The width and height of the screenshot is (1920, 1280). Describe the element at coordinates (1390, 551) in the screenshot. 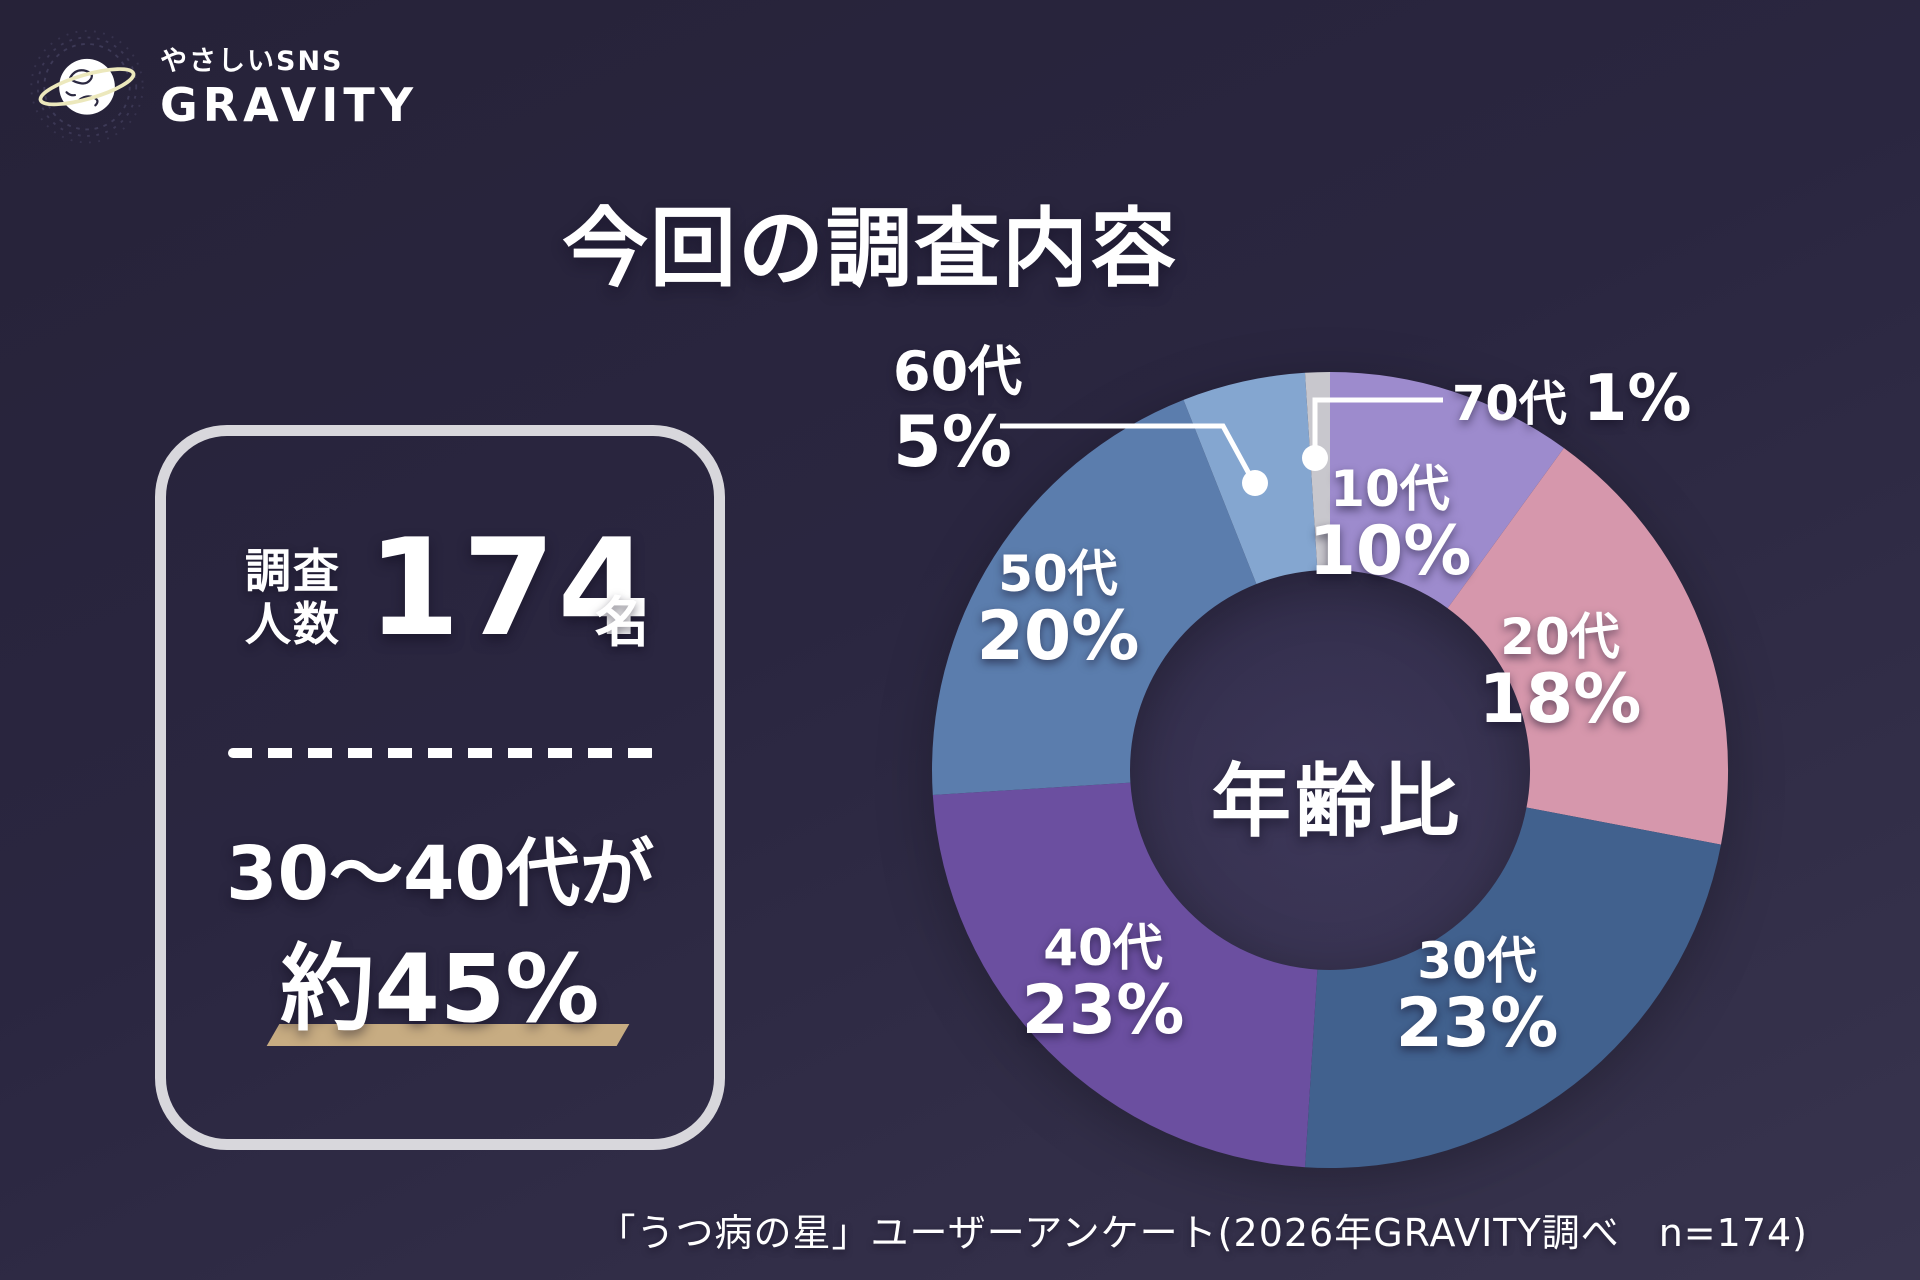

I see `slice-label-value: 10%` at that location.